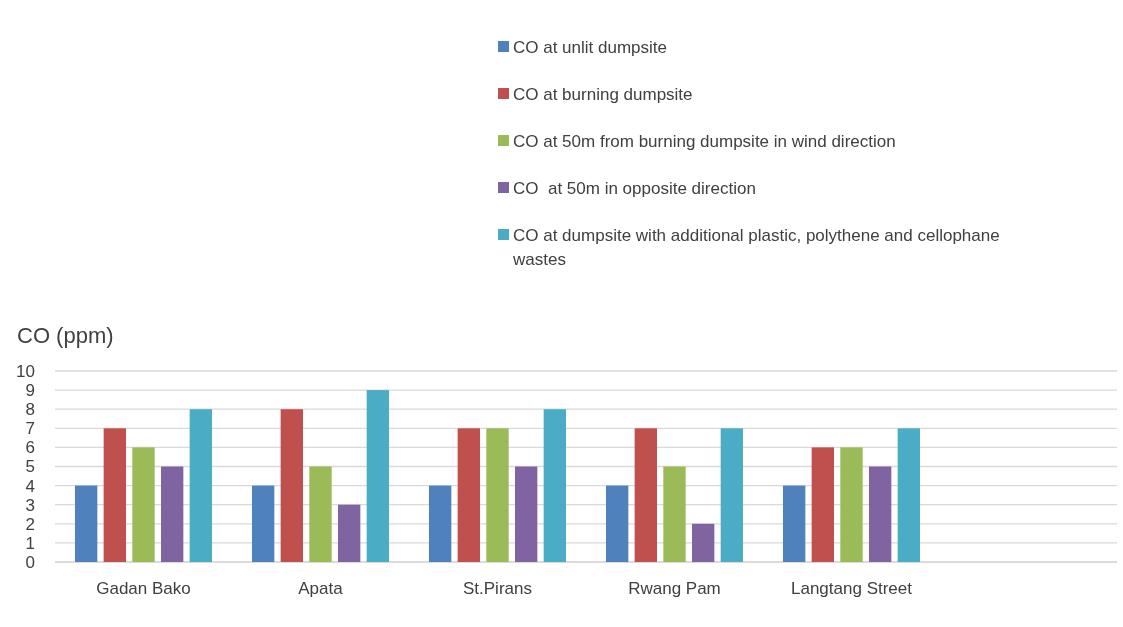  I want to click on y-tick-label: 2, so click(30, 524).